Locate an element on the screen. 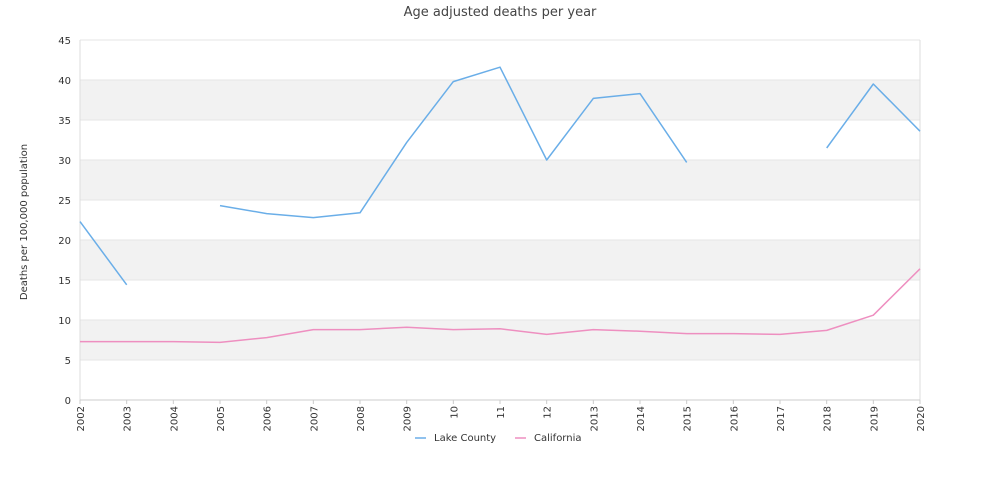 The width and height of the screenshot is (1000, 504). x-tick-label: 2017 is located at coordinates (781, 418).